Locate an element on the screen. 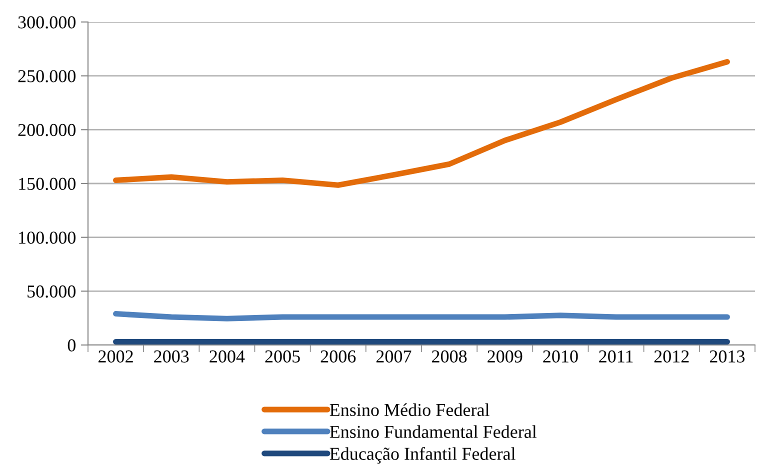 The image size is (762, 466). y-tick-label: 100.000 is located at coordinates (47, 238).